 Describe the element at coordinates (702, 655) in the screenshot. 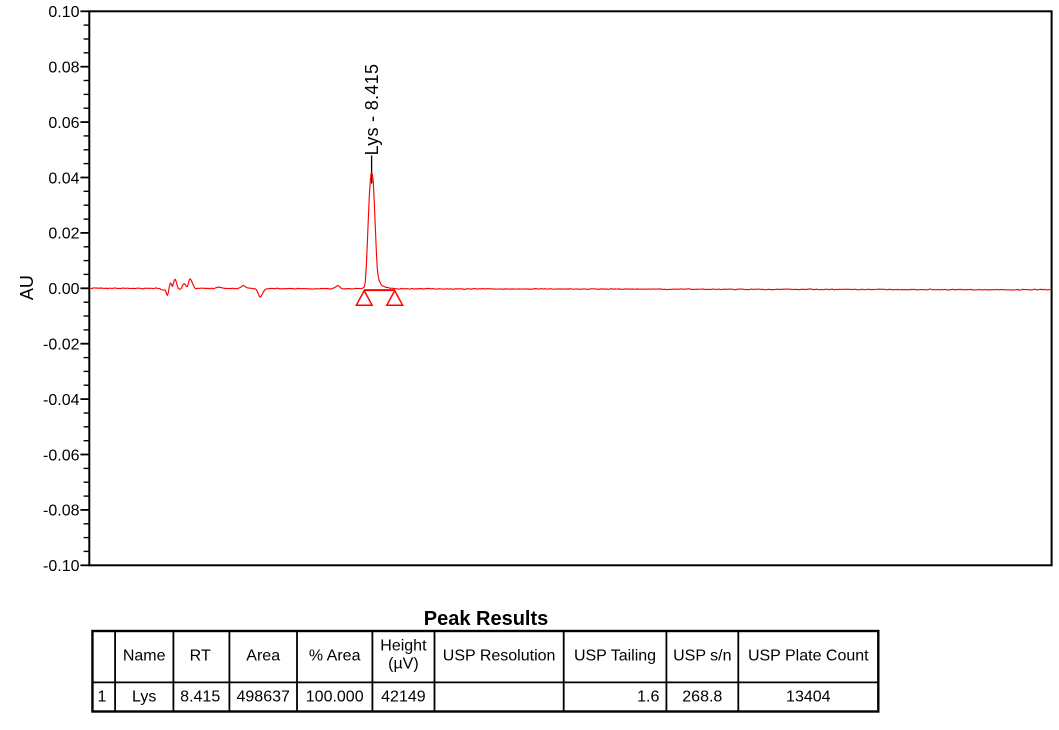

I see `svg-text: USP s/n` at that location.